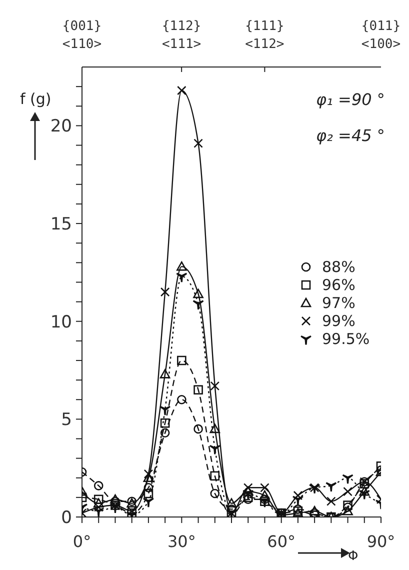 Image resolution: width=409 pixels, height=570 pixels. Describe the element at coordinates (339, 285) in the screenshot. I see `legend-label: 96%` at that location.